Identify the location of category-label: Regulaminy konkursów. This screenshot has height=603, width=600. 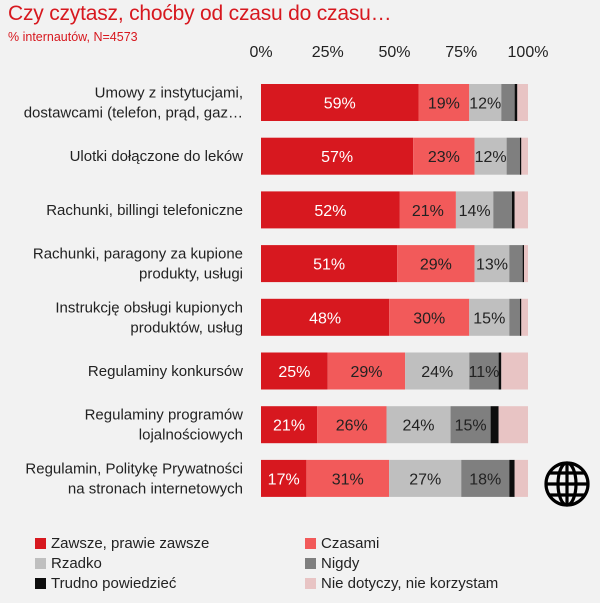
(165, 371).